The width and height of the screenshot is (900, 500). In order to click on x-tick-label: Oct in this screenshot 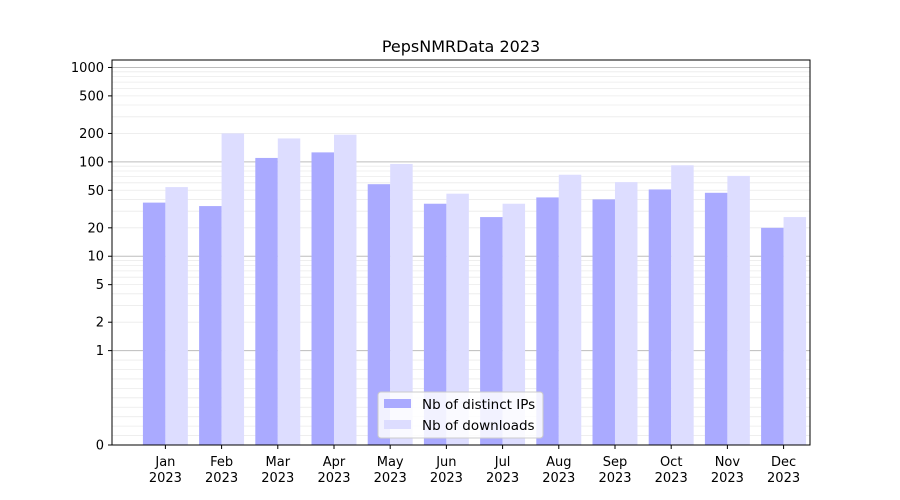, I will do `click(671, 462)`.